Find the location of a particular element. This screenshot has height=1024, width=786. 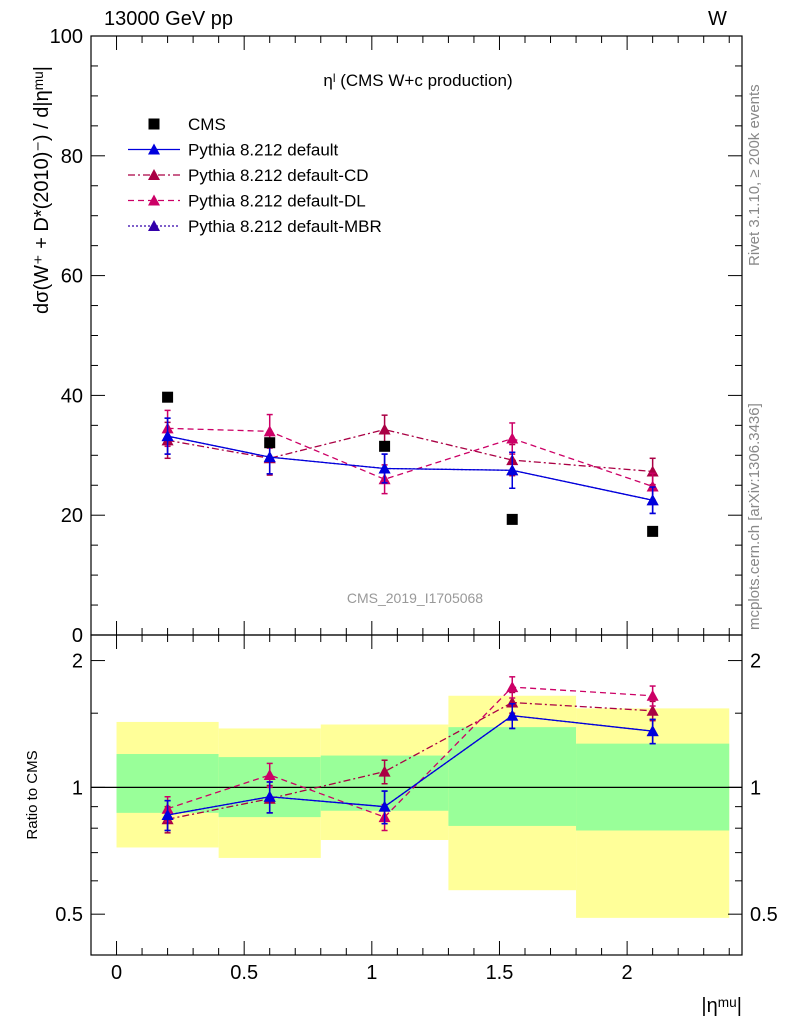

main-series-line-cd is located at coordinates (410, 450).